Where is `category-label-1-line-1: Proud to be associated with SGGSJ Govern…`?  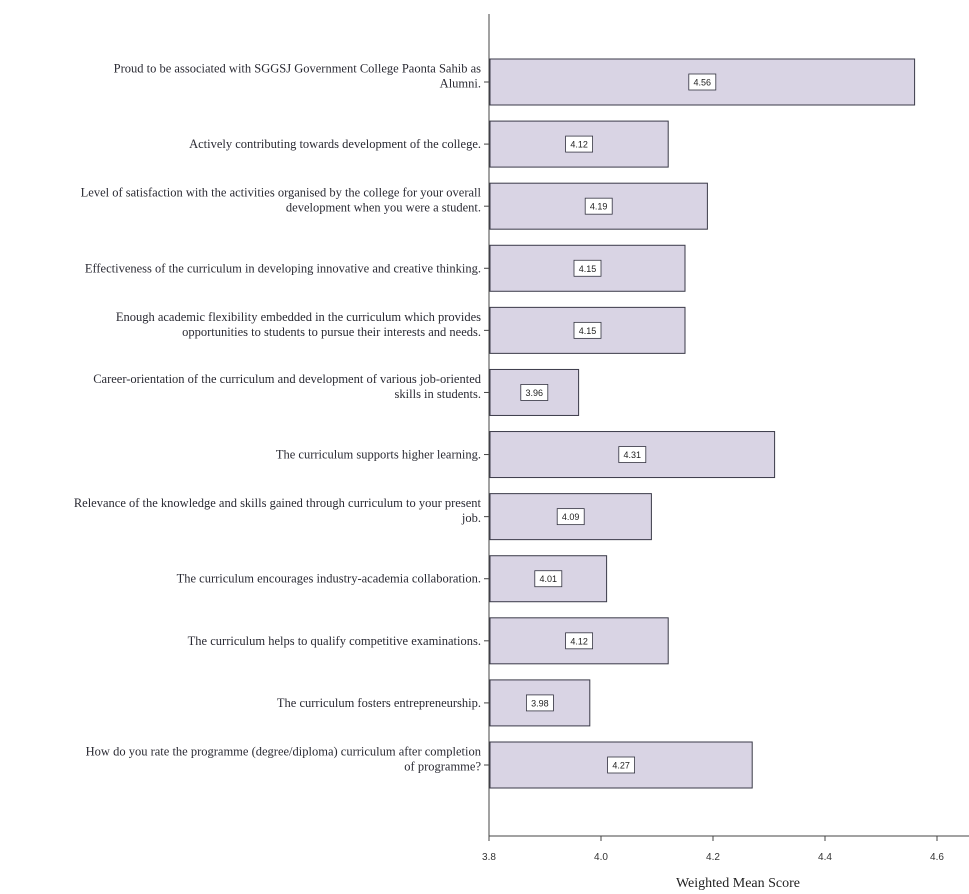 category-label-1-line-1: Proud to be associated with SGGSJ Govern… is located at coordinates (297, 69).